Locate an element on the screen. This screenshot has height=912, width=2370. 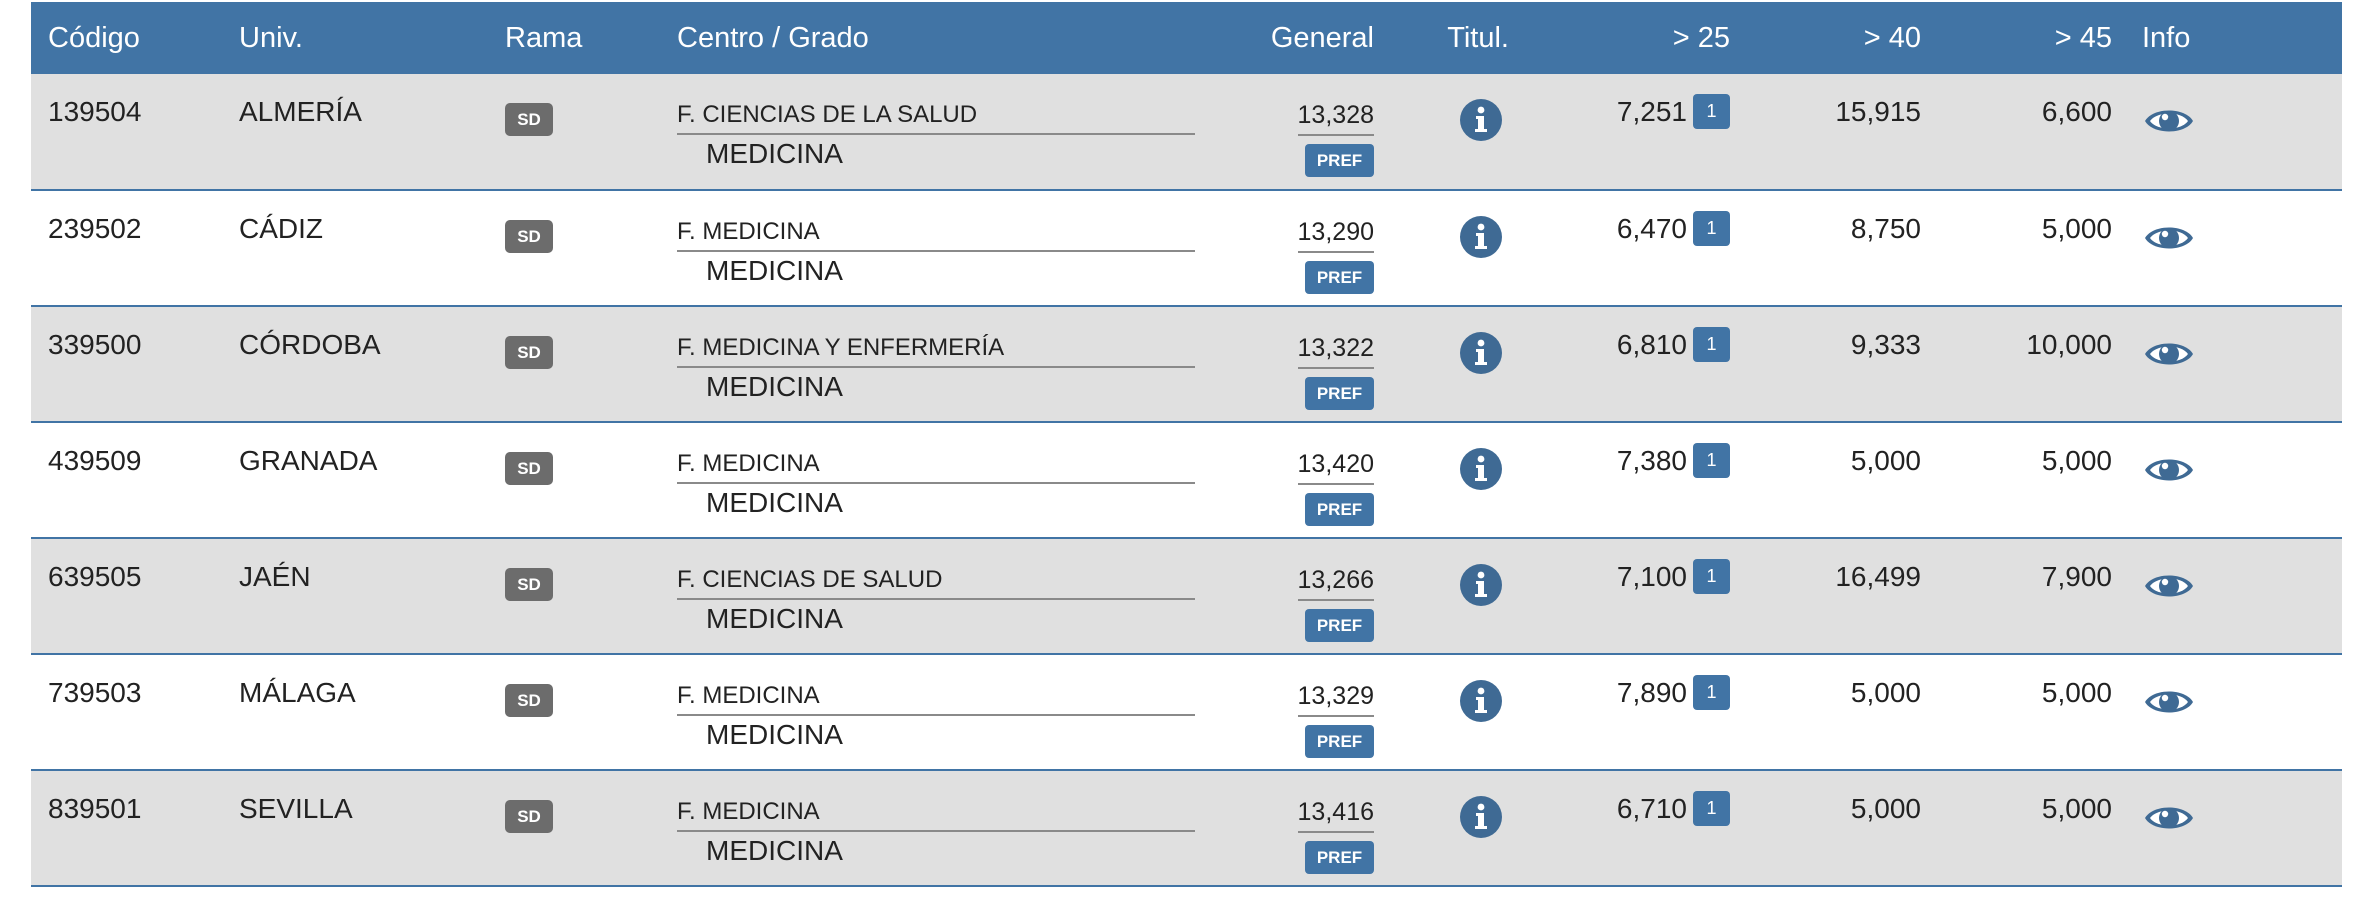
header-centro-grado: Centro / Grado is located at coordinates (773, 37).